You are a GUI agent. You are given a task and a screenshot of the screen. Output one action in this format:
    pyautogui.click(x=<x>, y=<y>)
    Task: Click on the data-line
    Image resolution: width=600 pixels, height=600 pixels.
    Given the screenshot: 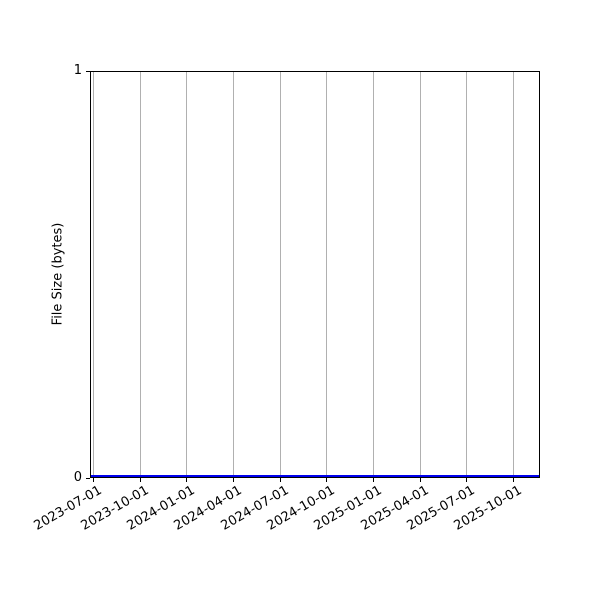 What is the action you would take?
    pyautogui.click(x=315, y=476)
    